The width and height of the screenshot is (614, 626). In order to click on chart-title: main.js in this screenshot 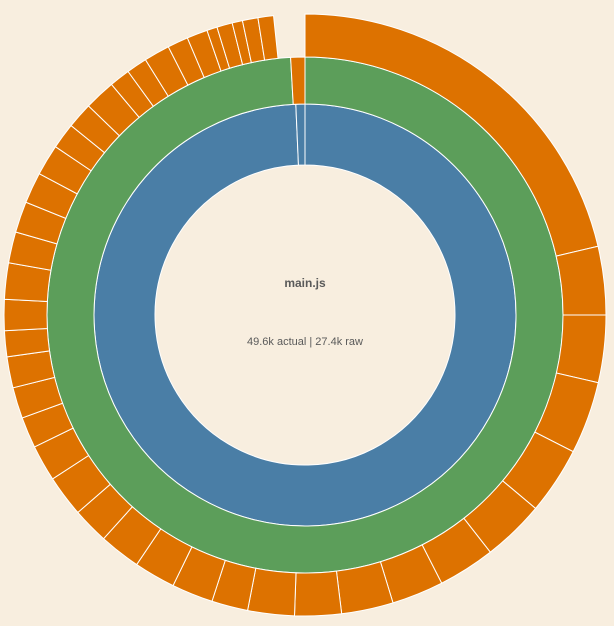, I will do `click(305, 283)`.